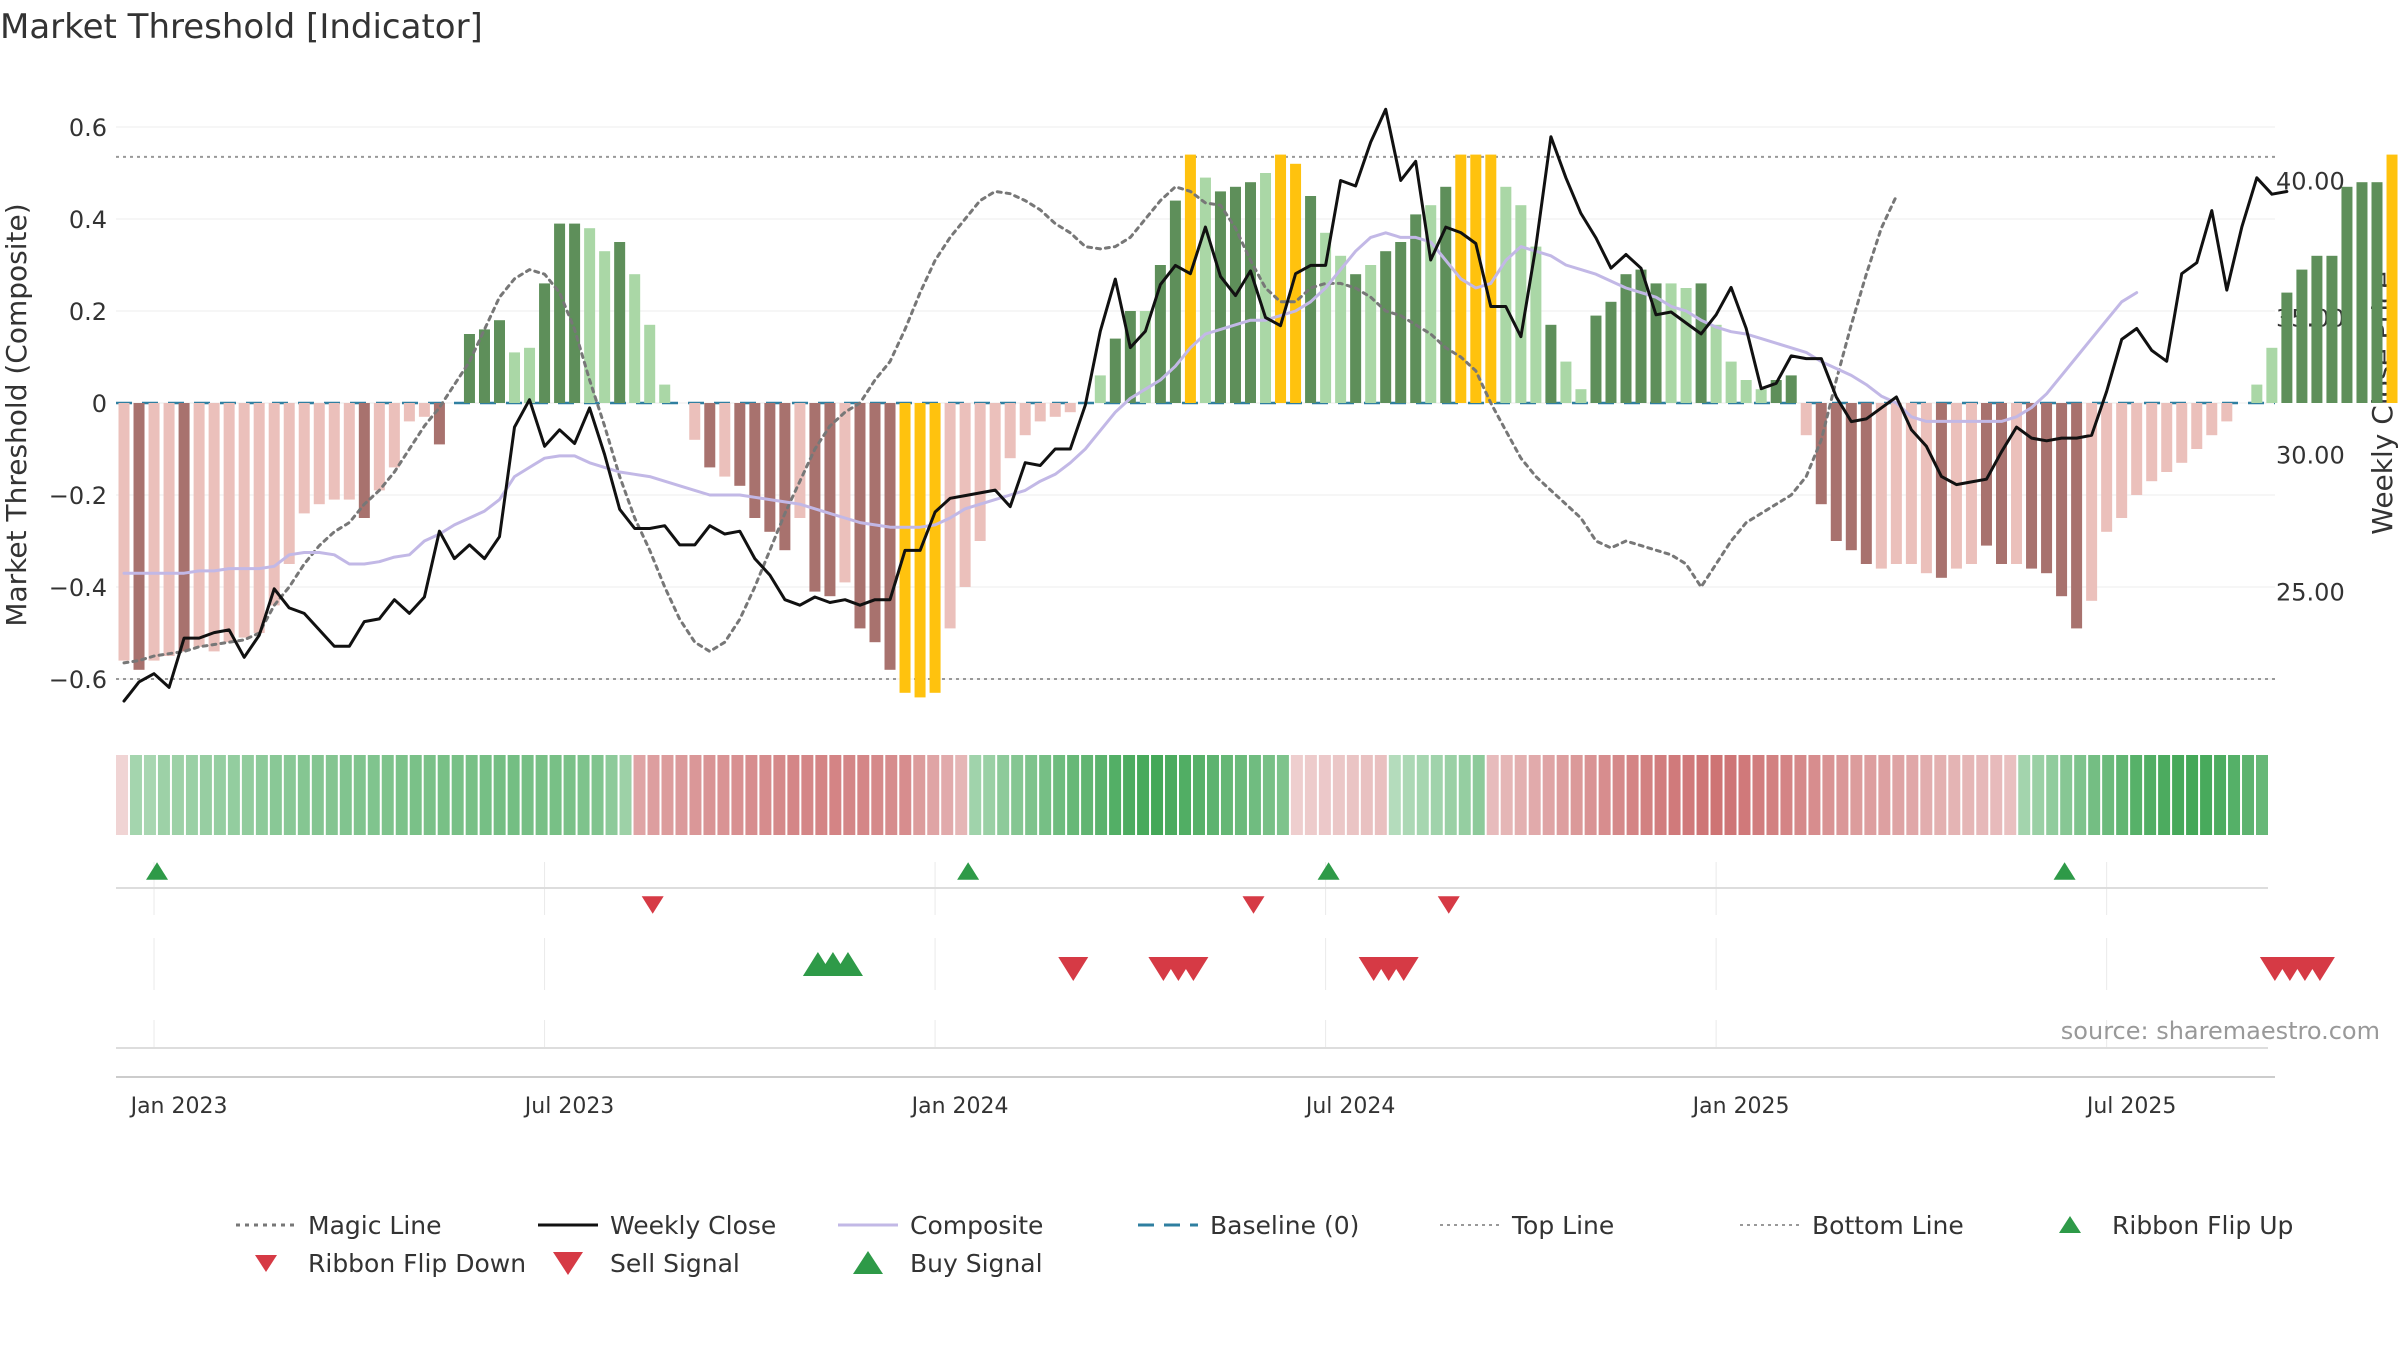  What do you see at coordinates (2202, 1225) in the screenshot?
I see `legend-label: Ribbon Flip Up` at bounding box center [2202, 1225].